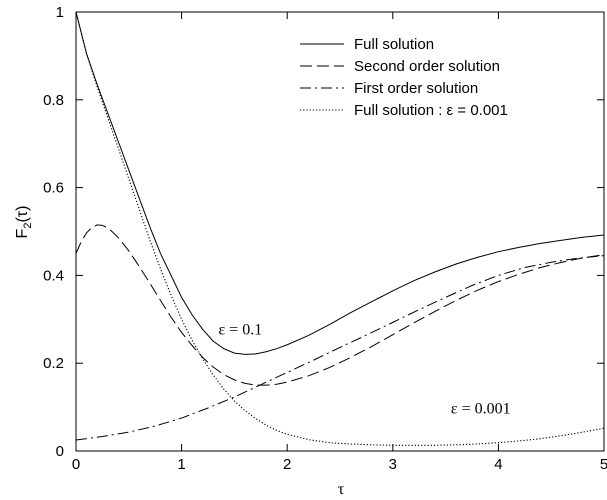 Image resolution: width=607 pixels, height=500 pixels. Describe the element at coordinates (365, 370) in the screenshot. I see `annotations-layer: ε = 0.1 ε = 0.001` at that location.